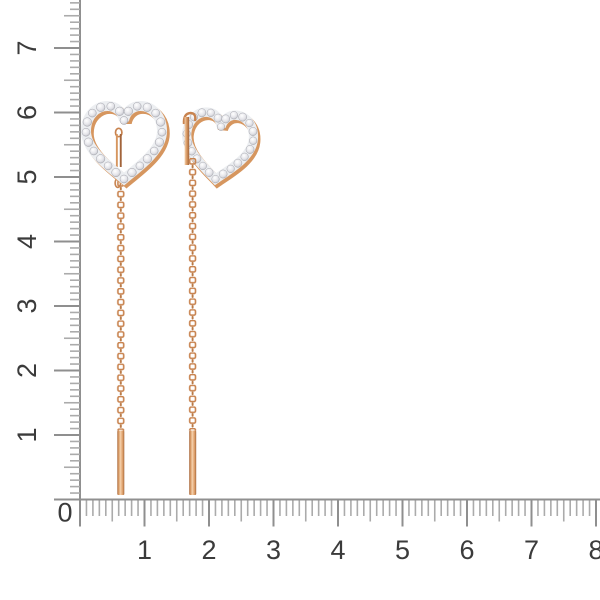 The height and width of the screenshot is (600, 600). I want to click on right-post-bar, so click(187, 141).